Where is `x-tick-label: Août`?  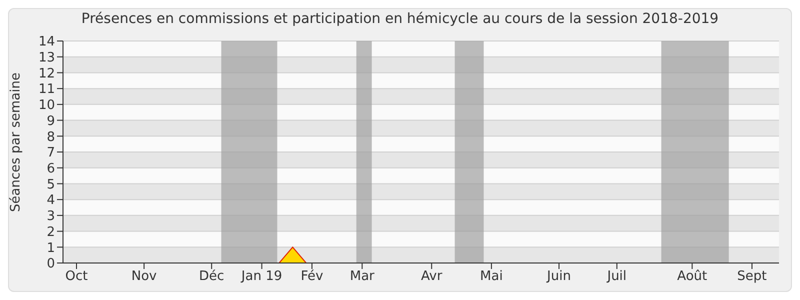 x-tick-label: Août is located at coordinates (692, 276).